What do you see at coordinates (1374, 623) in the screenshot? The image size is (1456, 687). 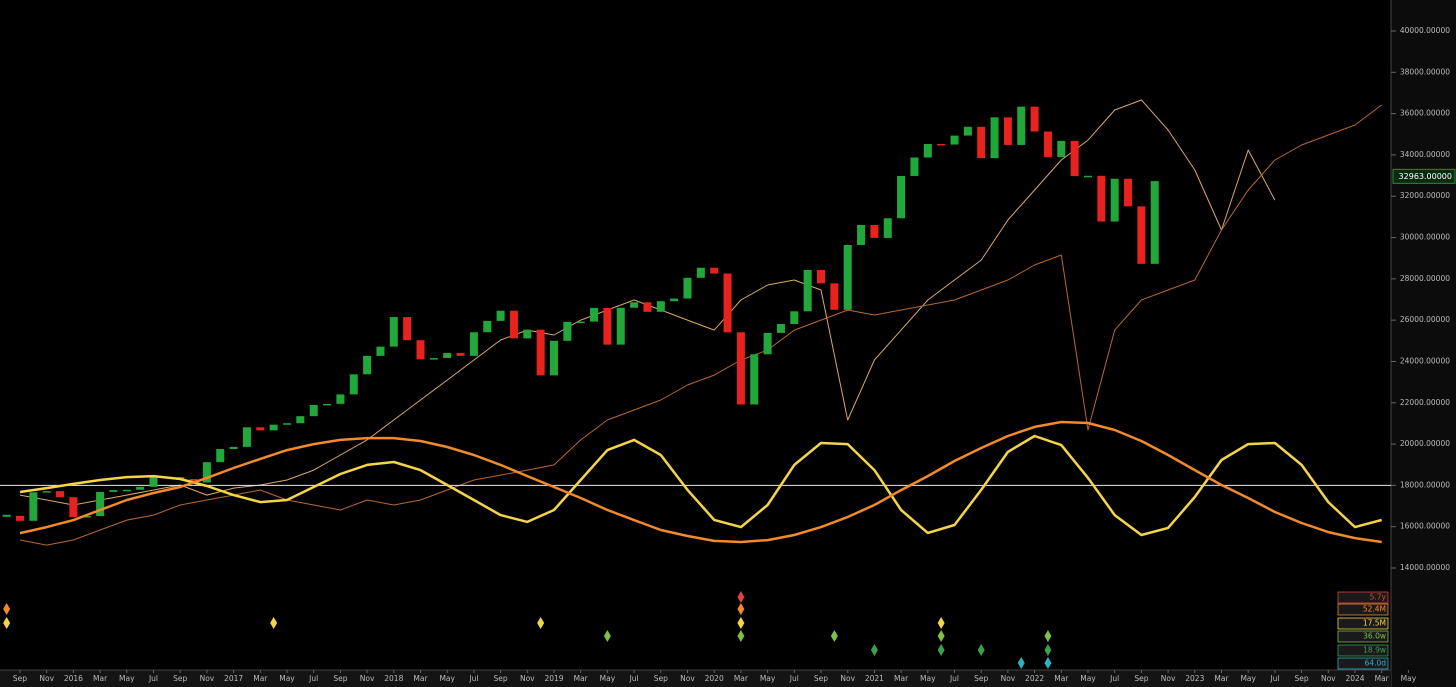 I see `legend-entry: 17.5M` at bounding box center [1374, 623].